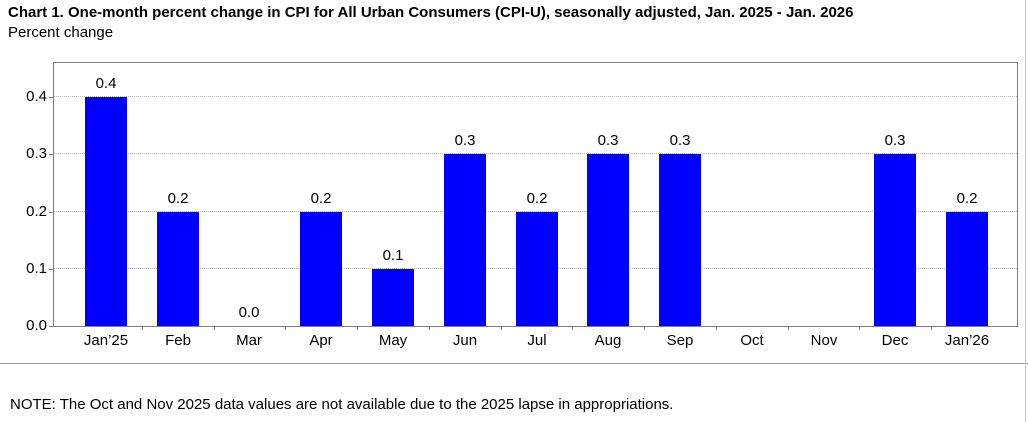 Image resolution: width=1028 pixels, height=422 pixels. What do you see at coordinates (824, 340) in the screenshot?
I see `x-axis-tick-label: Nov` at bounding box center [824, 340].